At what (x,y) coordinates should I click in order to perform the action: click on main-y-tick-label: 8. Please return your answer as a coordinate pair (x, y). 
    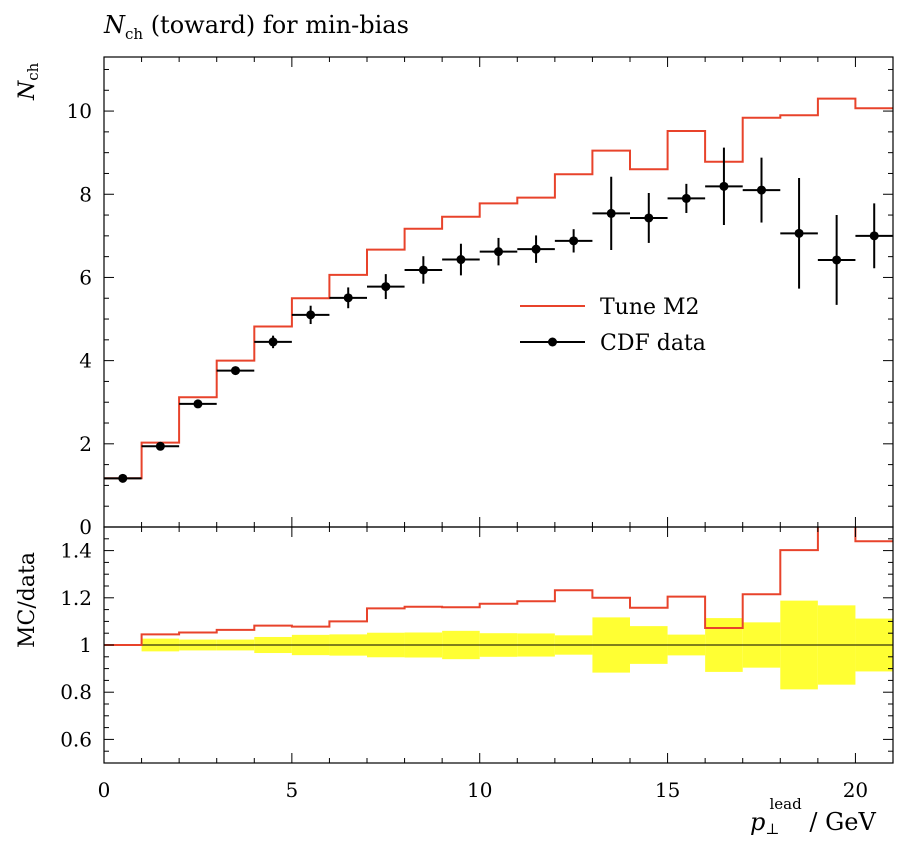
    Looking at the image, I should click on (85, 194).